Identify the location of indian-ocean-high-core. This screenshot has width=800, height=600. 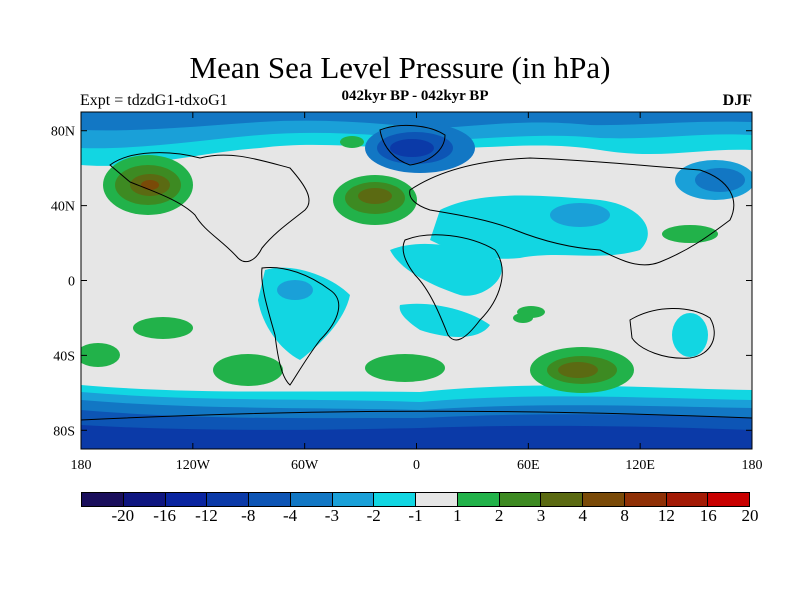
(578, 370).